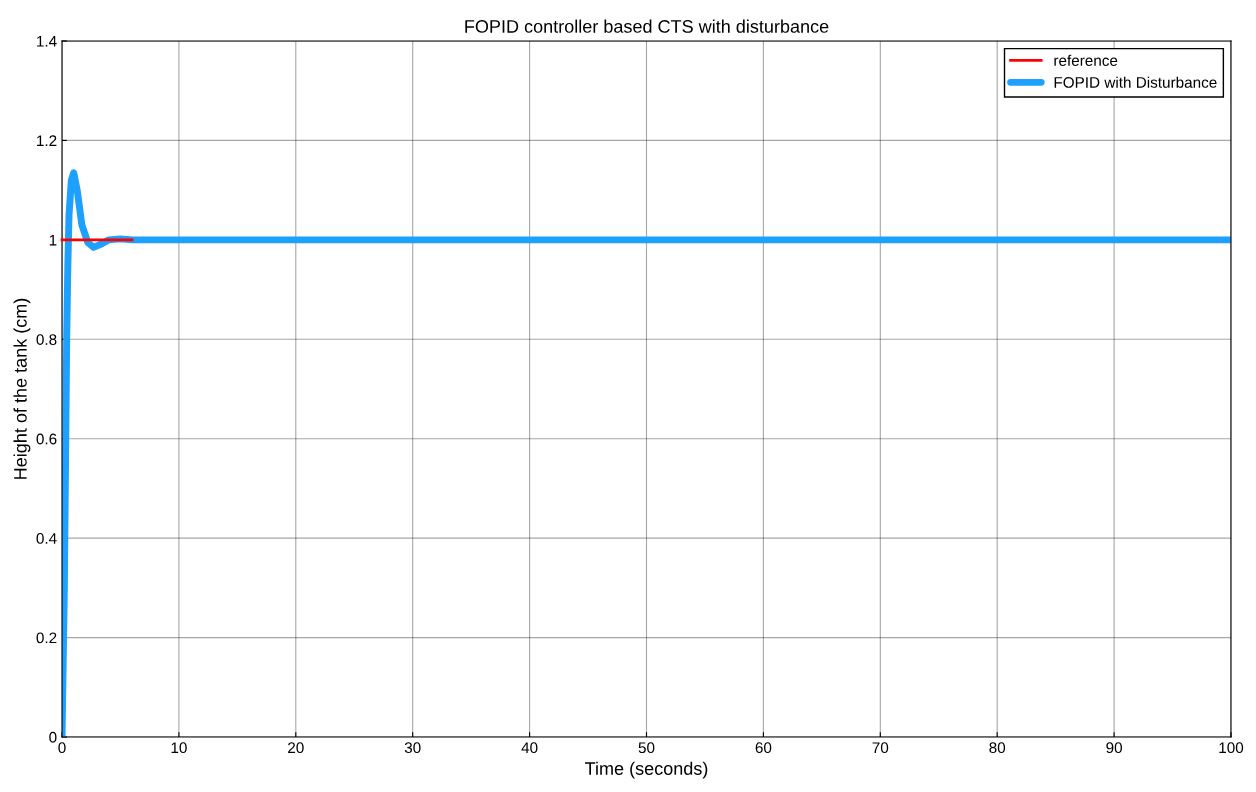 This screenshot has height=792, width=1256. What do you see at coordinates (46, 339) in the screenshot?
I see `y-tick-label: 0.8` at bounding box center [46, 339].